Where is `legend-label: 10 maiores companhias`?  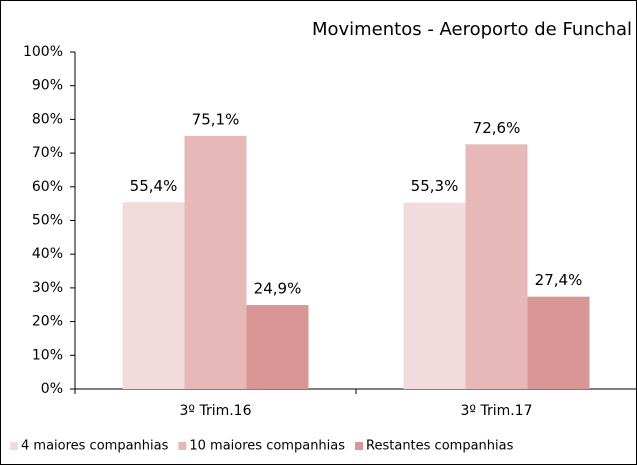
legend-label: 10 maiores companhias is located at coordinates (267, 446).